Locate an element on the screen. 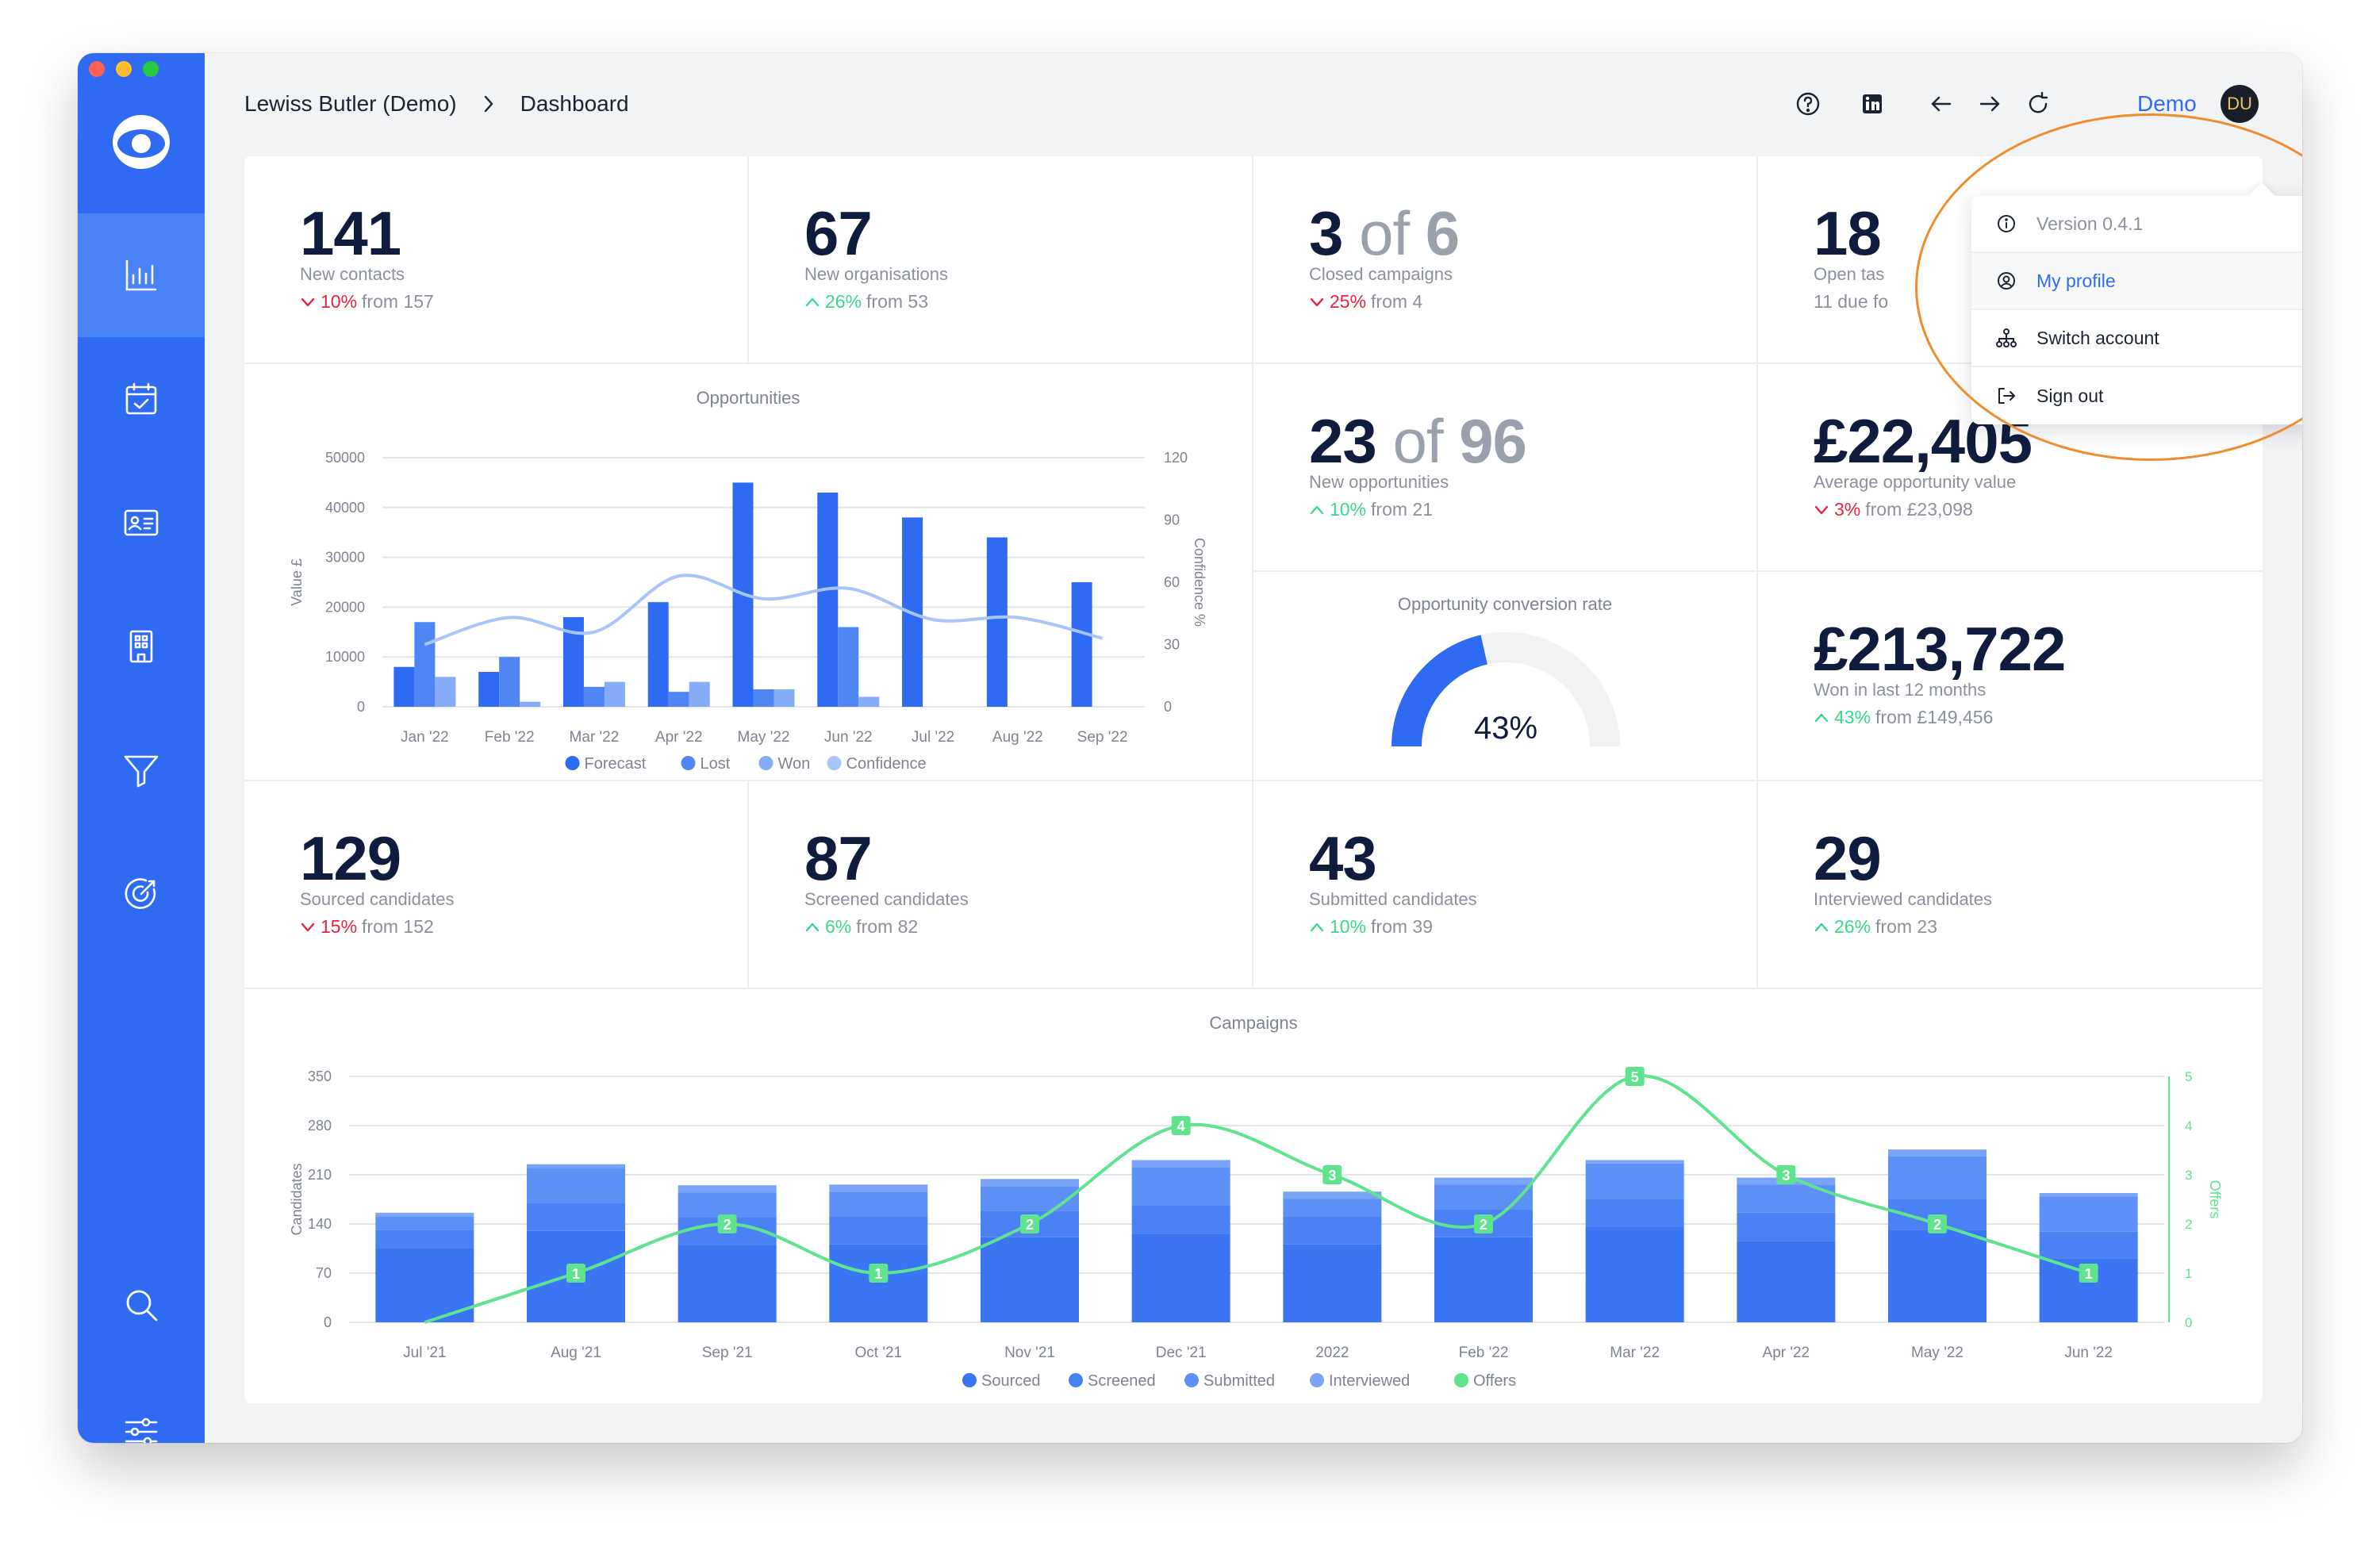  stat-value: 129 is located at coordinates (350, 858).